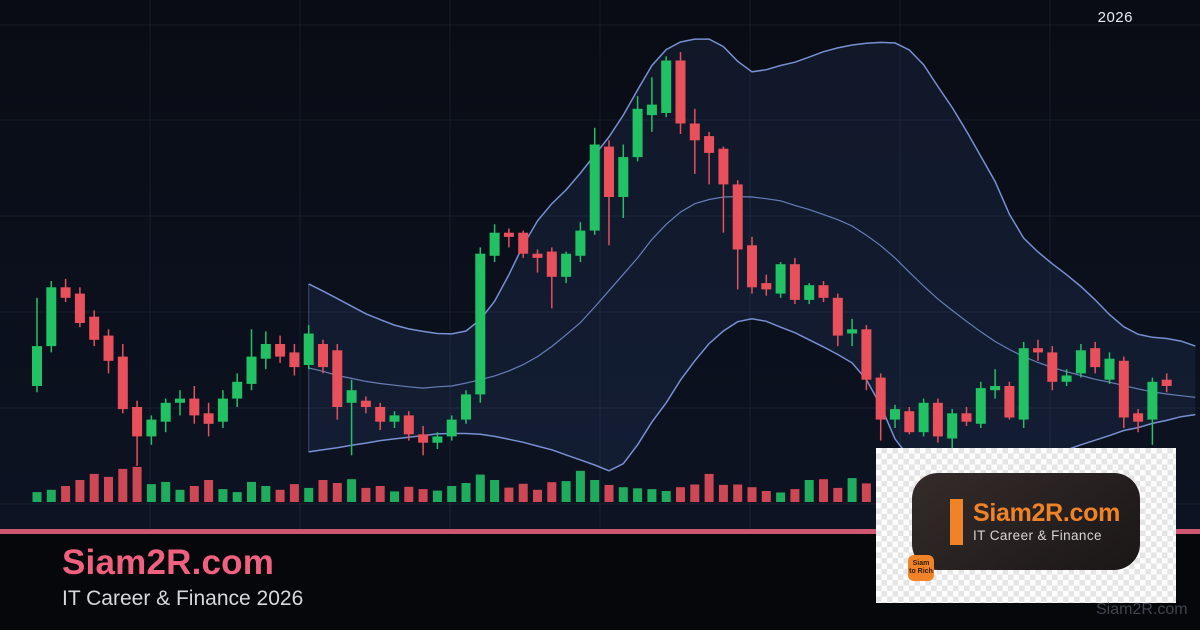 The width and height of the screenshot is (1200, 630). What do you see at coordinates (921, 571) in the screenshot?
I see `badge-line-2: to Rich` at bounding box center [921, 571].